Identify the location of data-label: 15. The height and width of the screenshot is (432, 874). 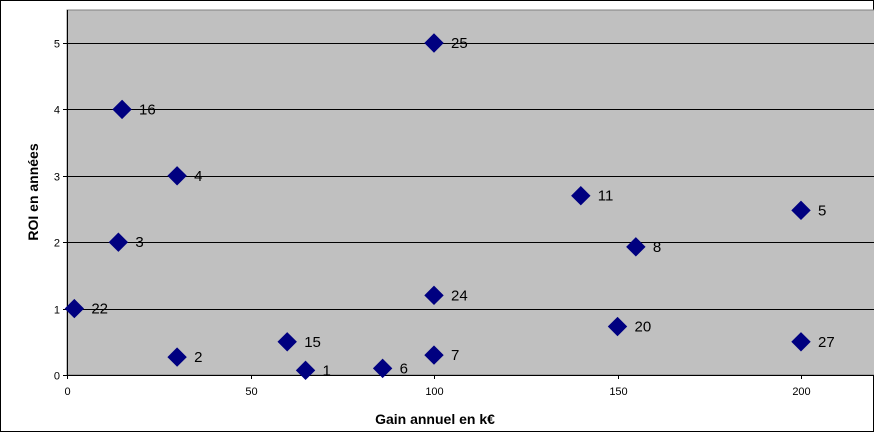
(312, 342).